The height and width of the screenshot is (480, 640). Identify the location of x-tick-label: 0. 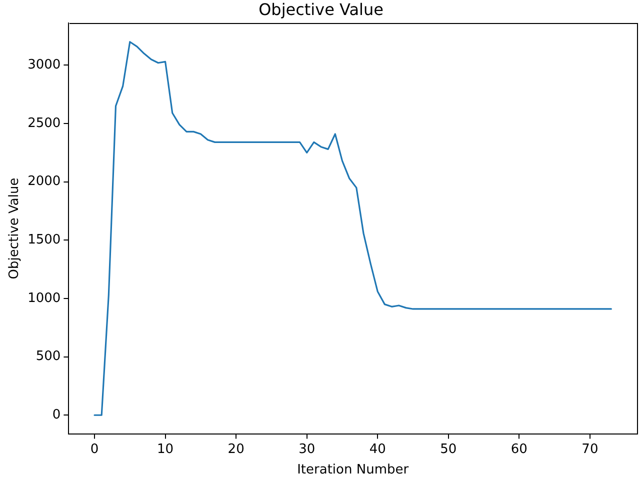
(94, 449).